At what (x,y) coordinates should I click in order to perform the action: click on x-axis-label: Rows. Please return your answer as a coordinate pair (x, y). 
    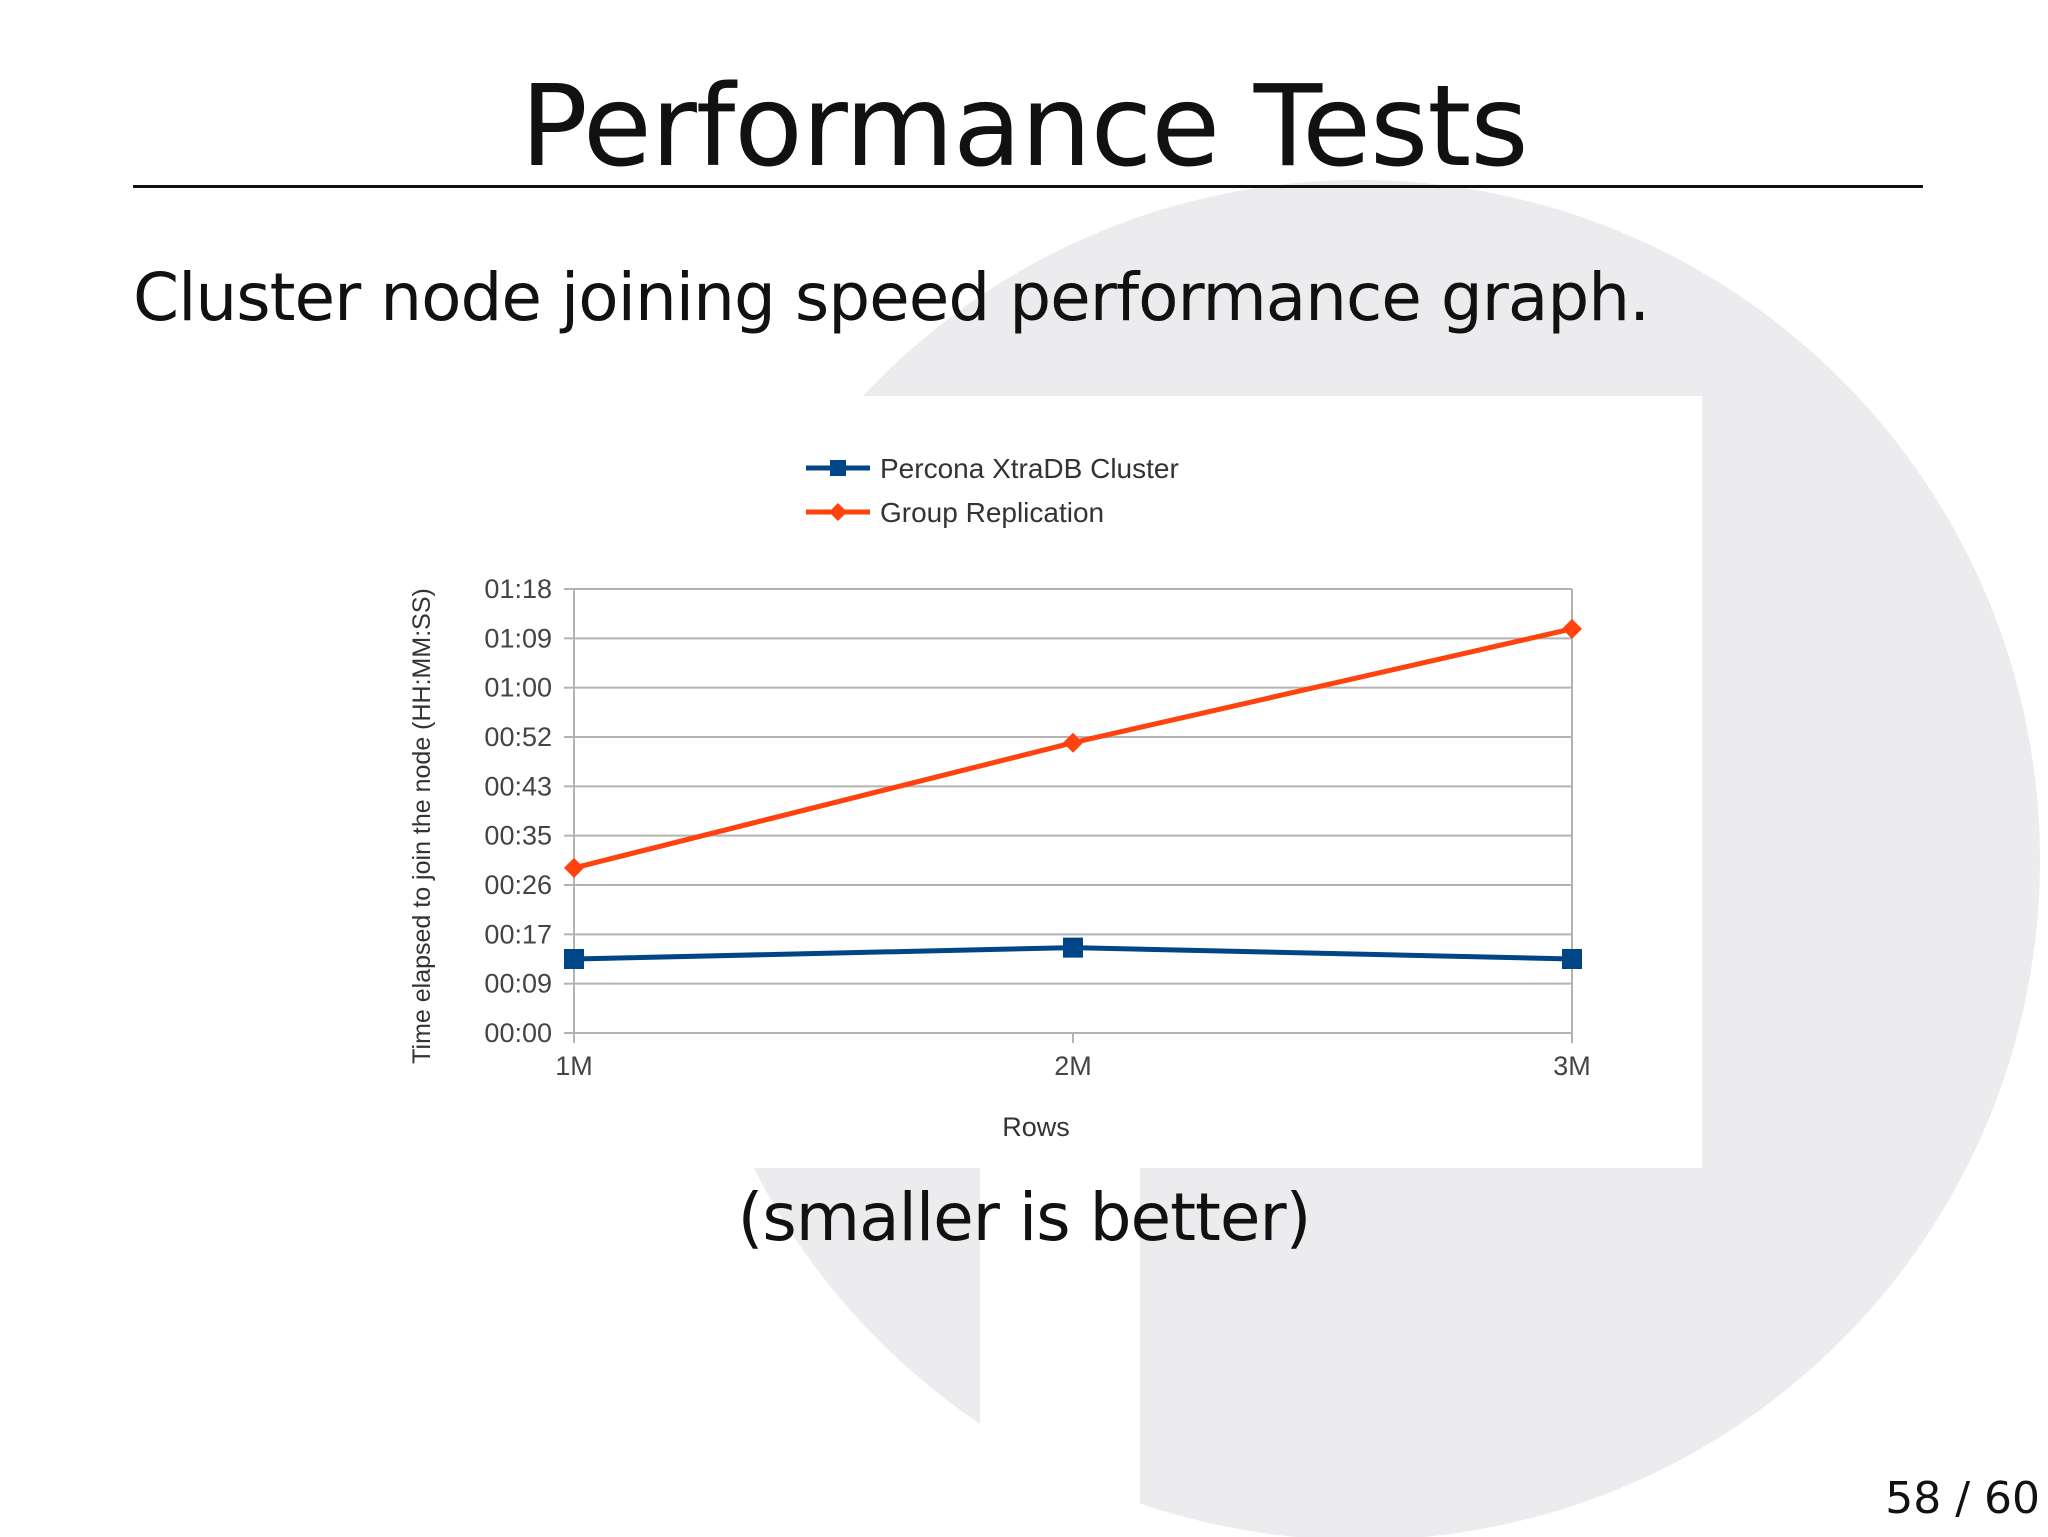
    Looking at the image, I should click on (1036, 1127).